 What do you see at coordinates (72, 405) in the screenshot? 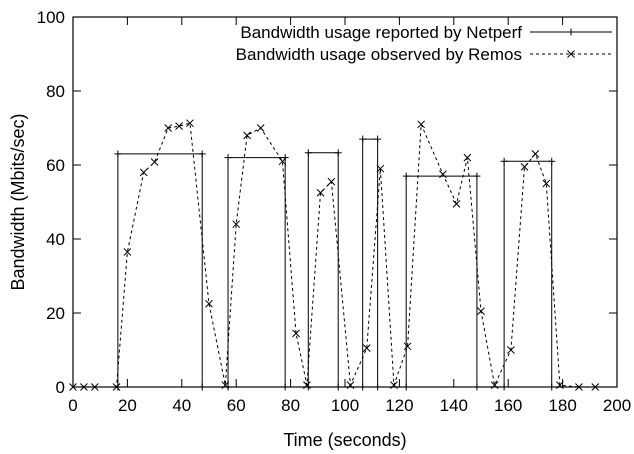
I see `x-tick-label: 0` at bounding box center [72, 405].